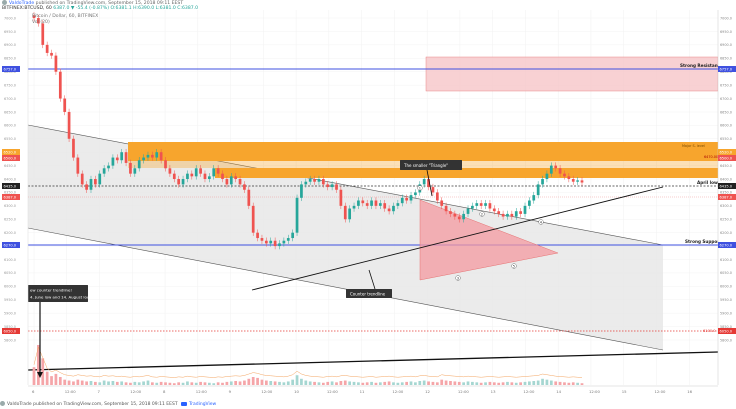 This screenshot has width=736, height=409. Describe the element at coordinates (431, 165) in the screenshot. I see `triangle-label-box` at that location.